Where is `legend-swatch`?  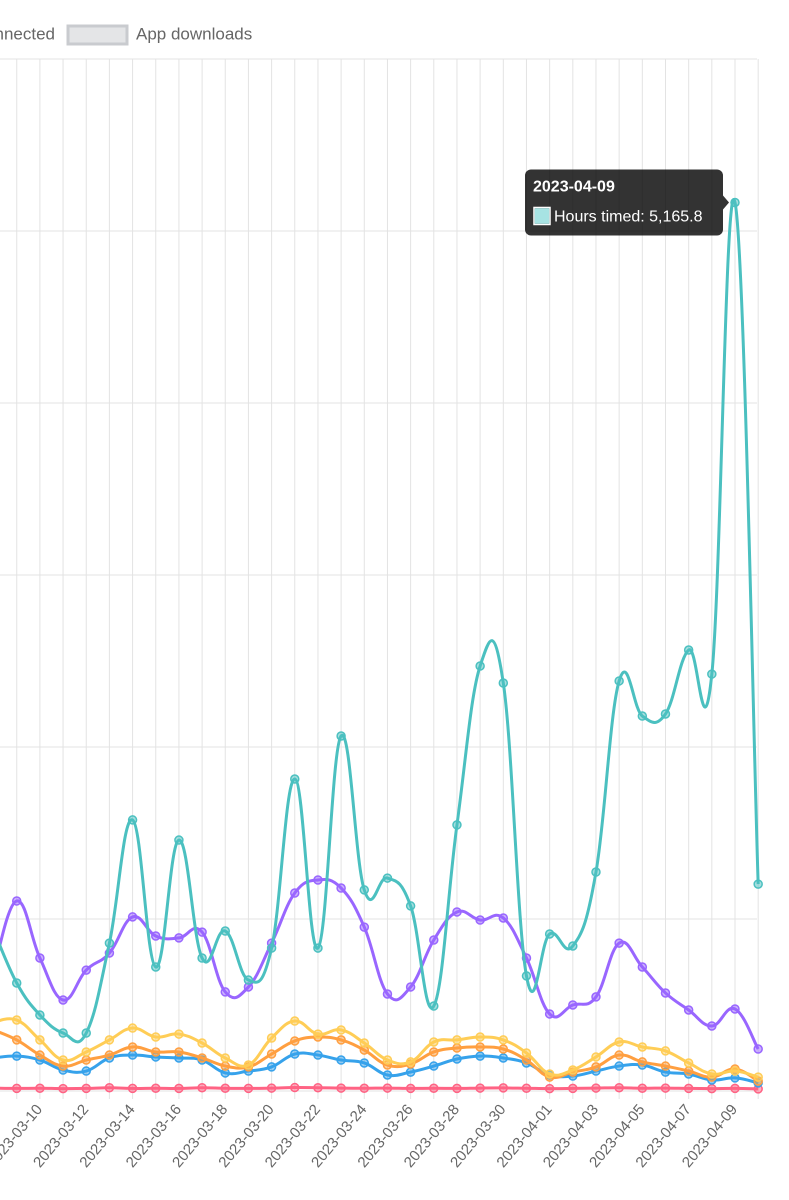
legend-swatch is located at coordinates (97, 35).